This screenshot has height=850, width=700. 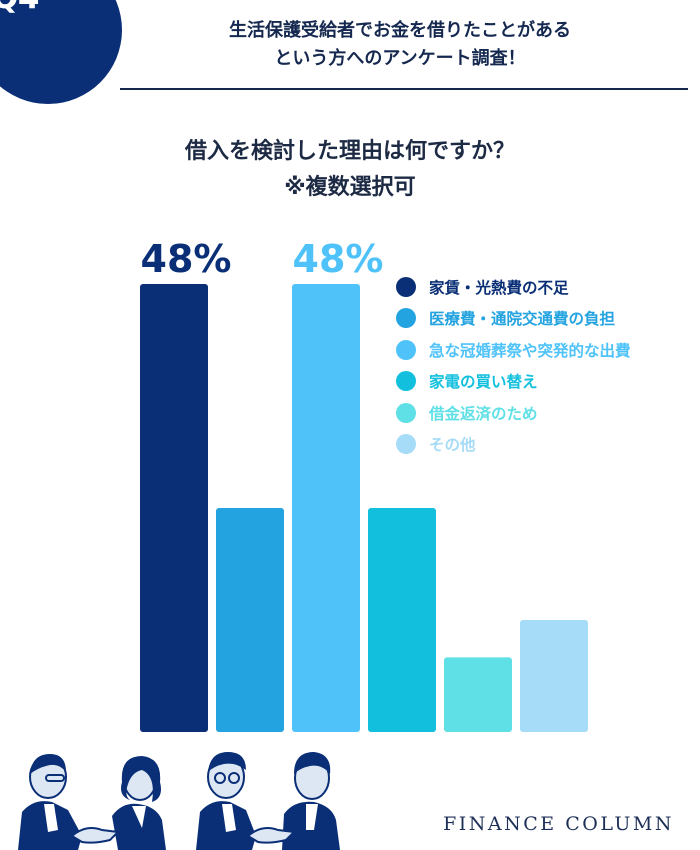 What do you see at coordinates (452, 445) in the screenshot?
I see `legend-label: その他` at bounding box center [452, 445].